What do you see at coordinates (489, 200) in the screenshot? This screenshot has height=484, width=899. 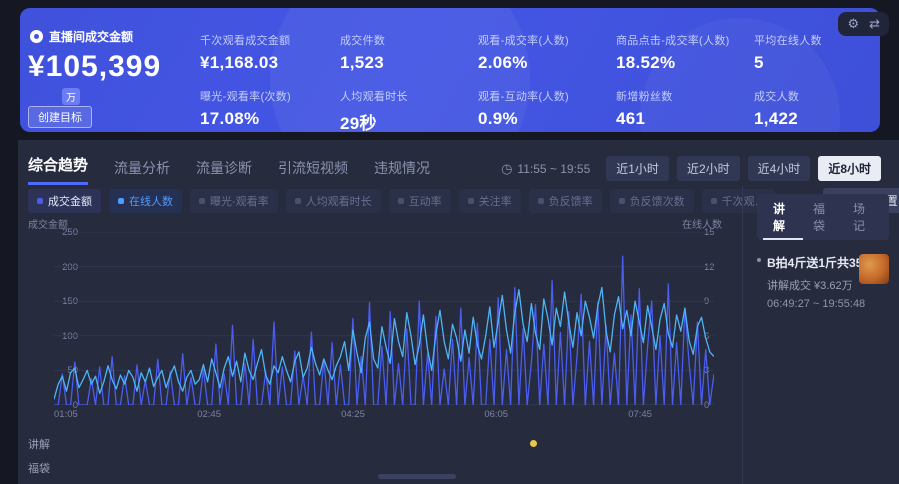 I see `chip-follow-rate: 关注率` at bounding box center [489, 200].